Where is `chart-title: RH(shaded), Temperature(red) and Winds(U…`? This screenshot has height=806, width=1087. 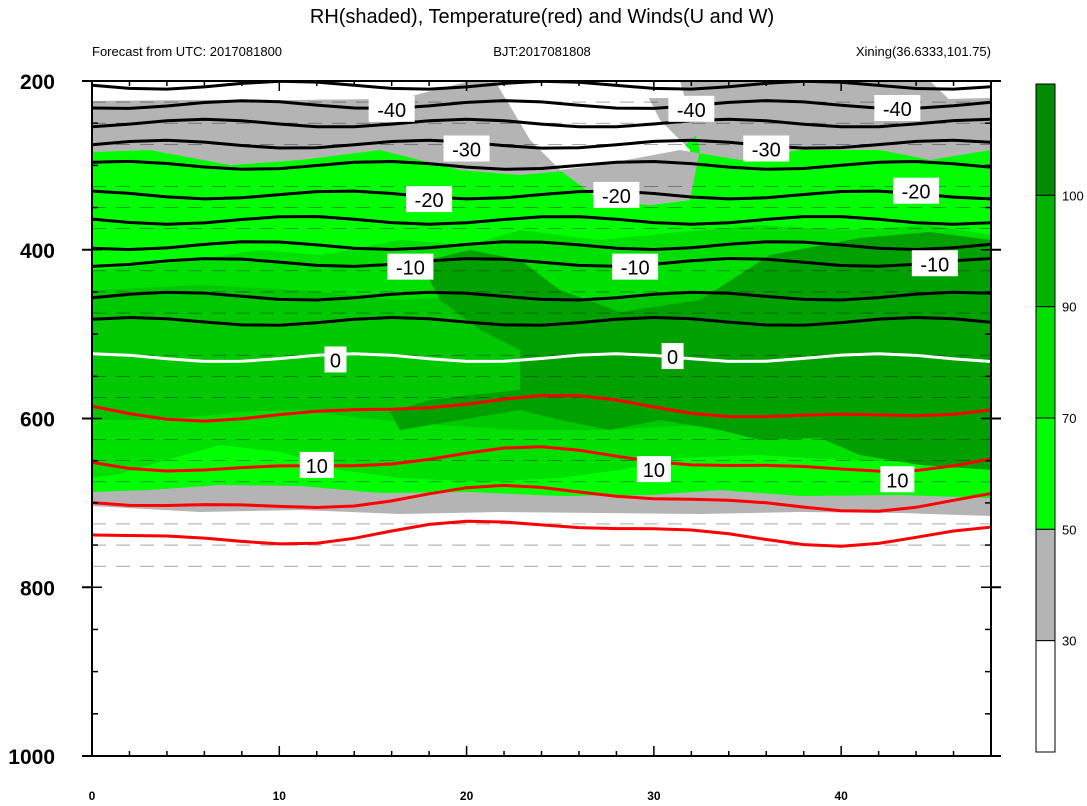
chart-title: RH(shaded), Temperature(red) and Winds(U… is located at coordinates (542, 17).